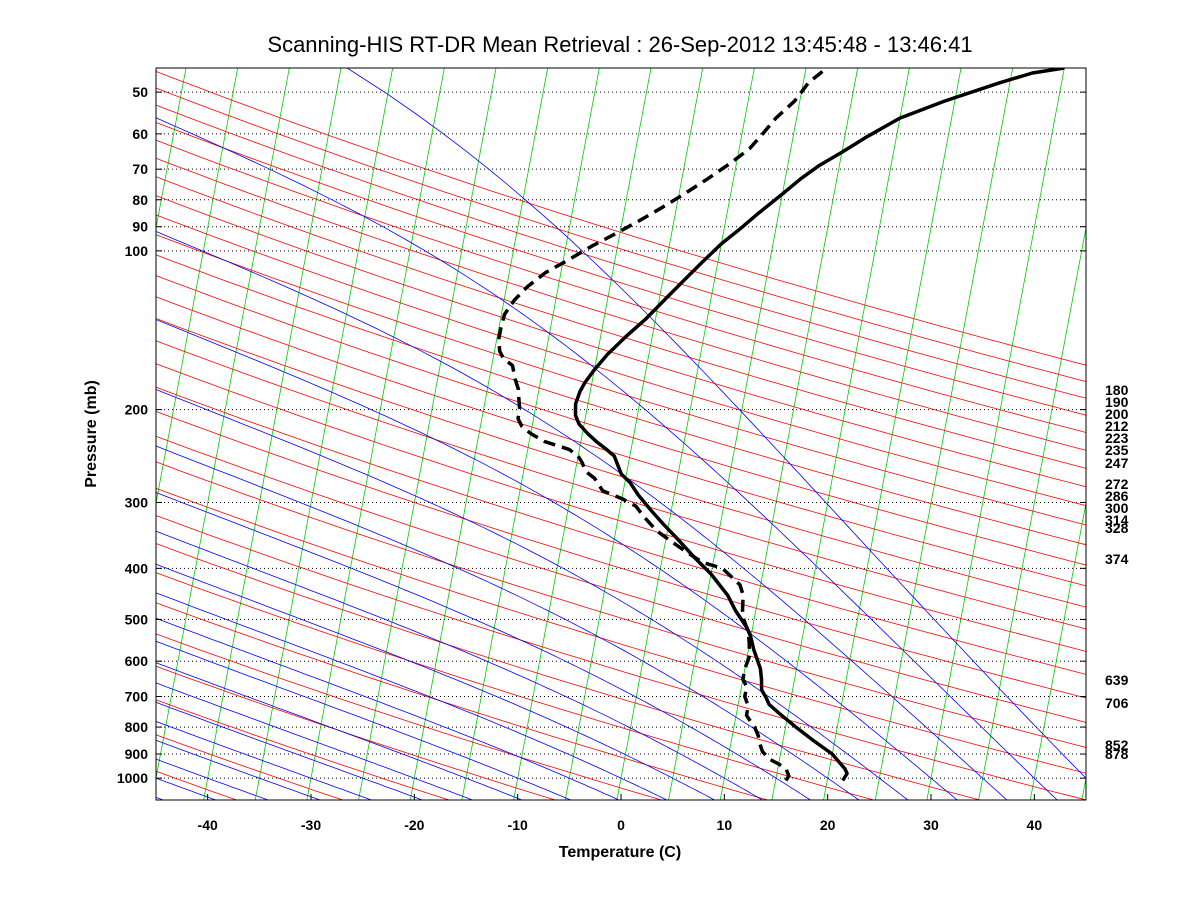  I want to click on x-tick-label: 30, so click(931, 825).